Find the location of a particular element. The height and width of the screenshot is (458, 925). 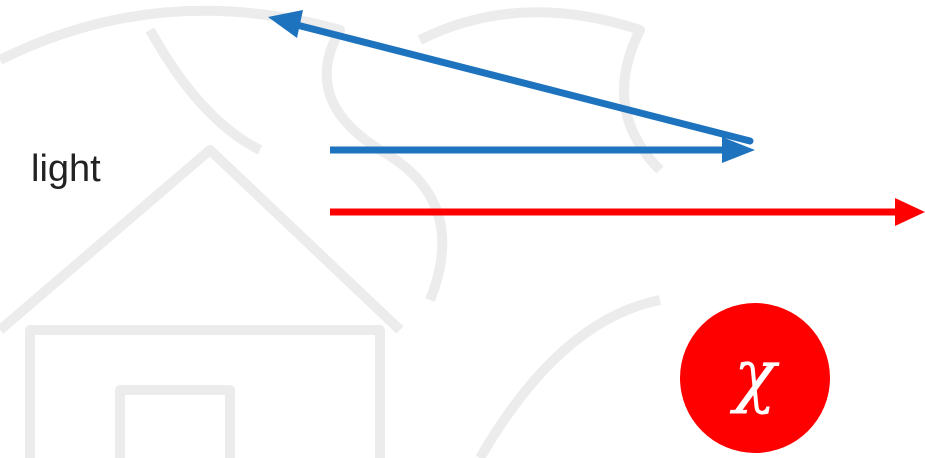

blue-horizontal-arrowhead is located at coordinates (738, 150).